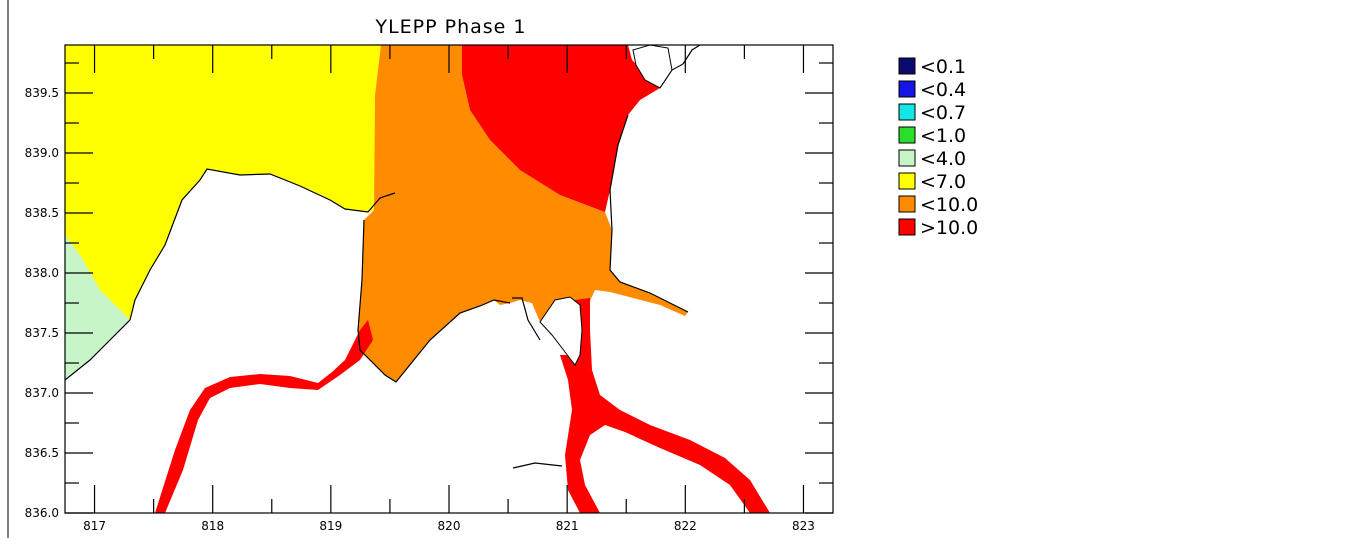 The image size is (1350, 538). Describe the element at coordinates (42, 393) in the screenshot. I see `y-tick-label: 837.0` at that location.